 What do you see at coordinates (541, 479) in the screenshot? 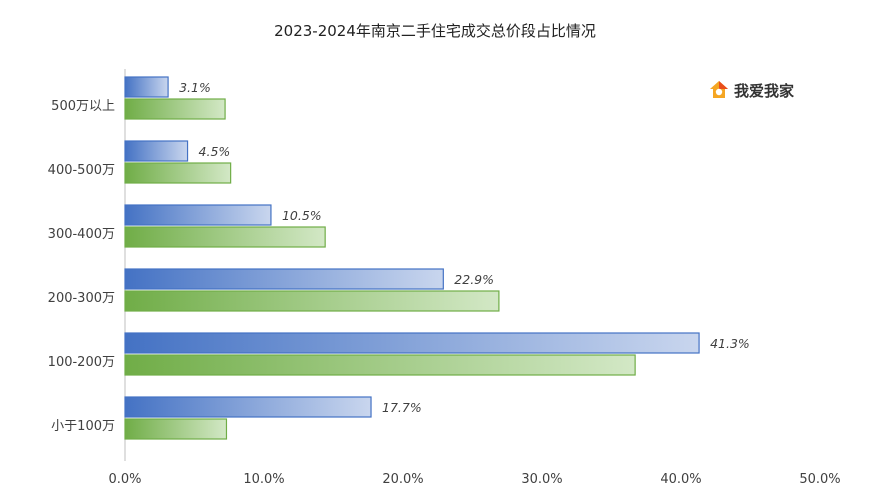
I see `x-tick-label: 30.0%` at bounding box center [541, 479].